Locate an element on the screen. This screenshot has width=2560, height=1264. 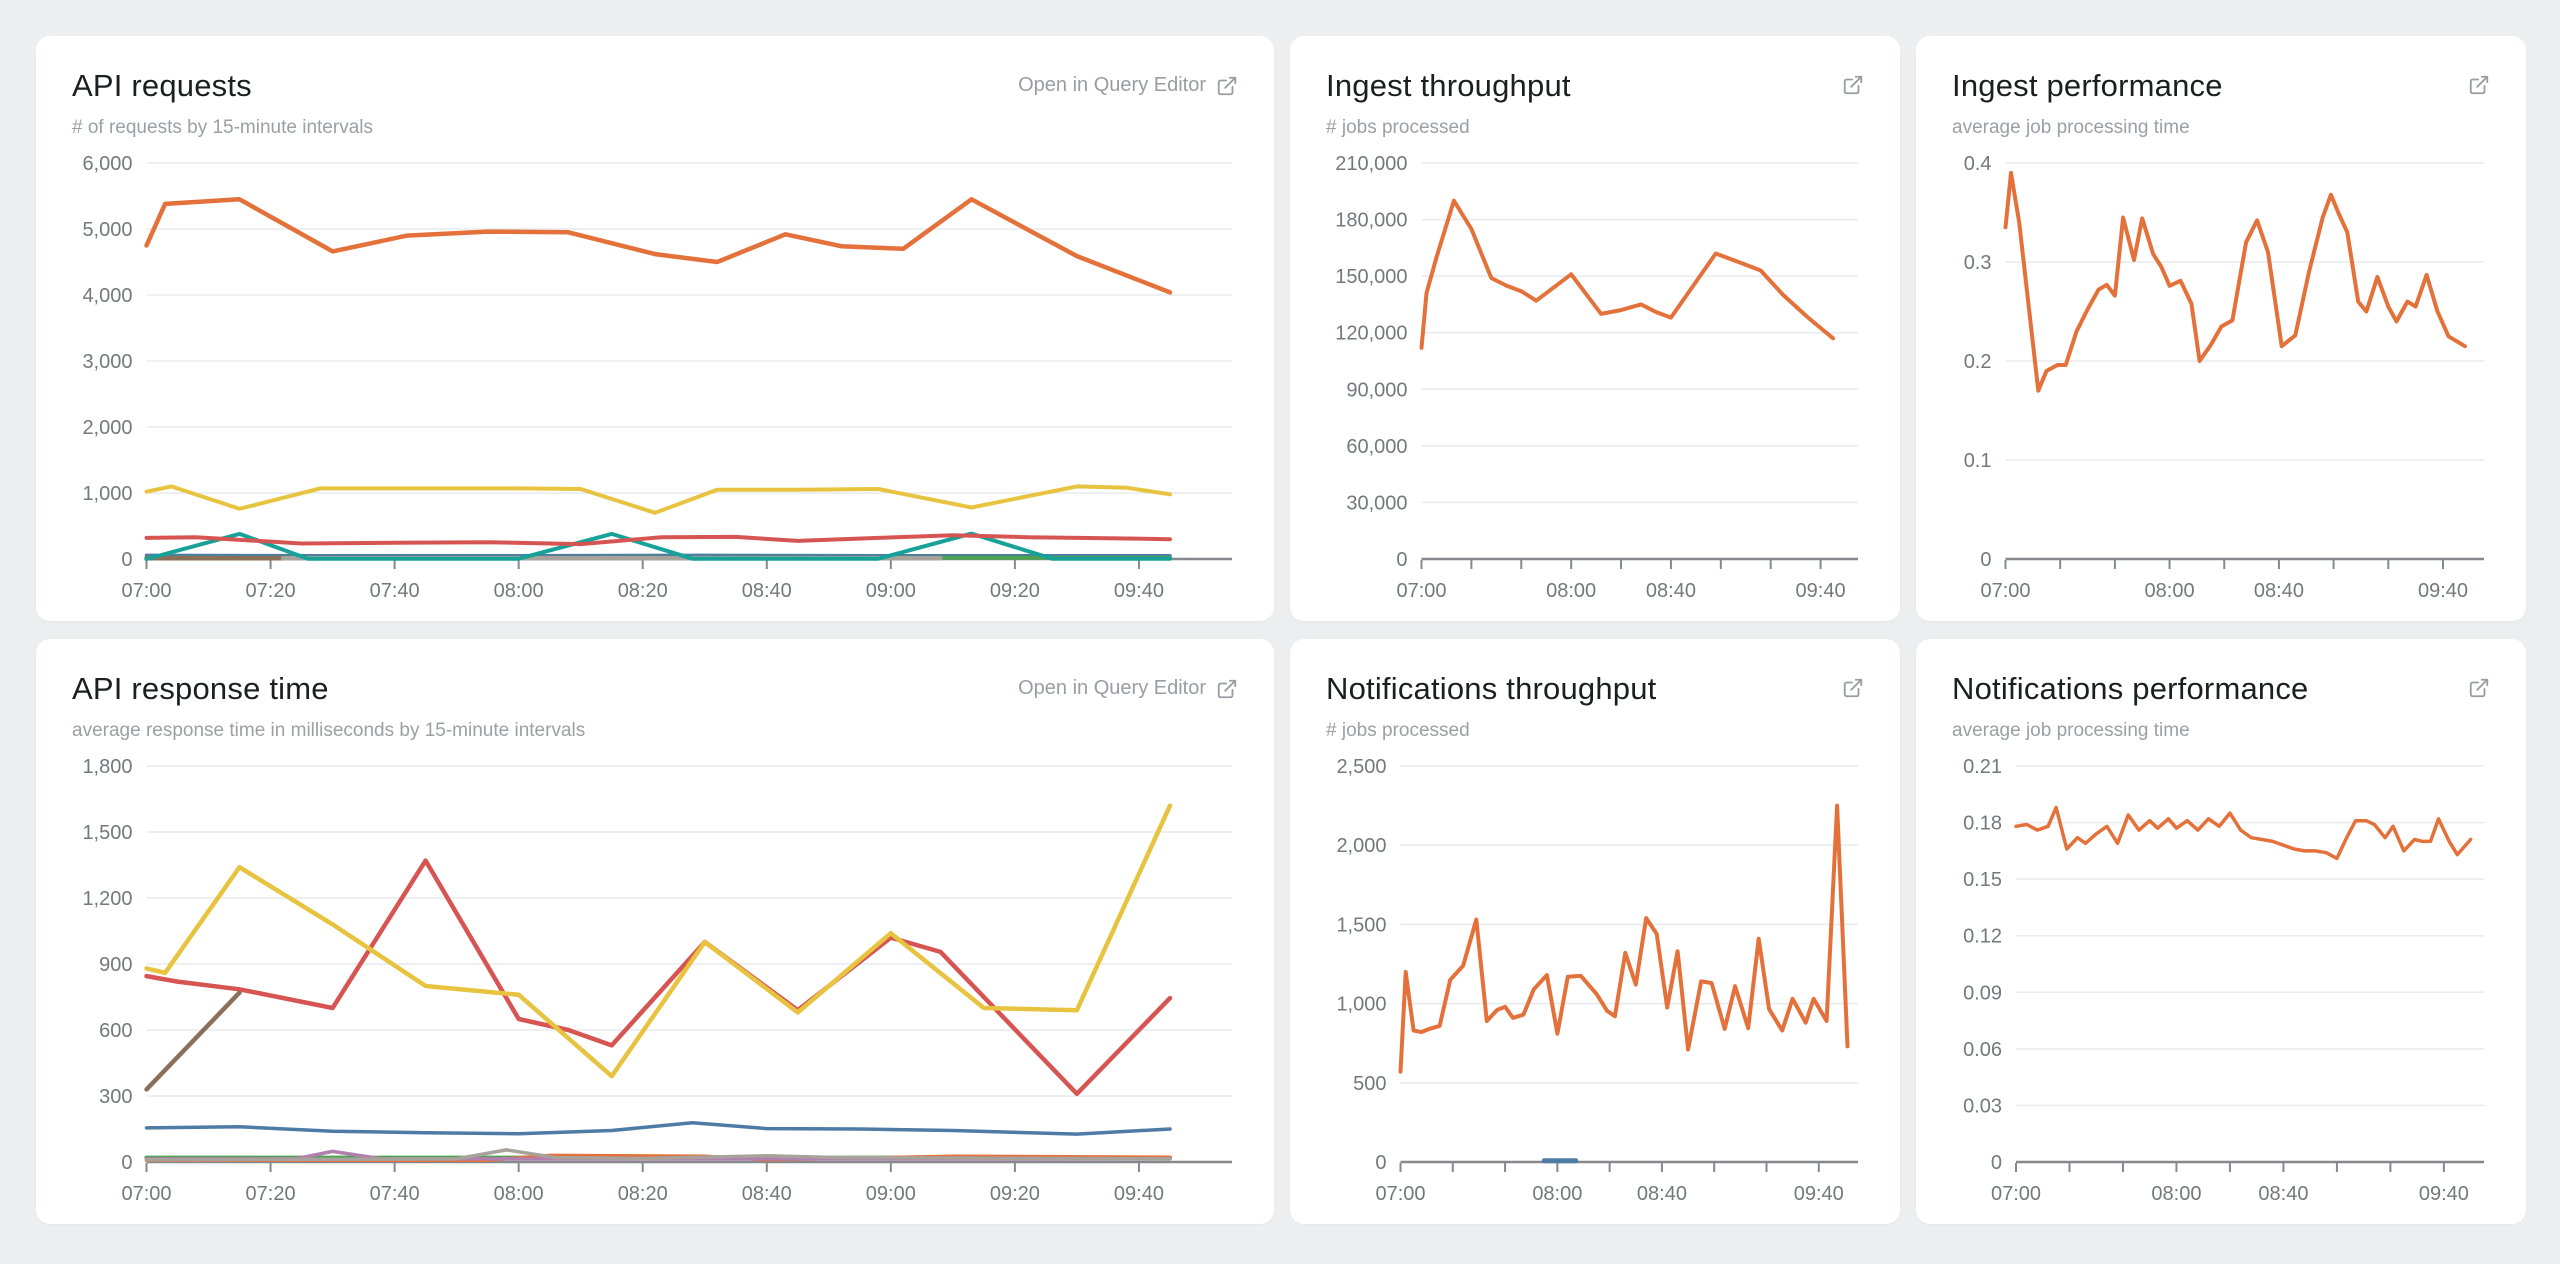
svg-text: 09:20 is located at coordinates (1015, 591).